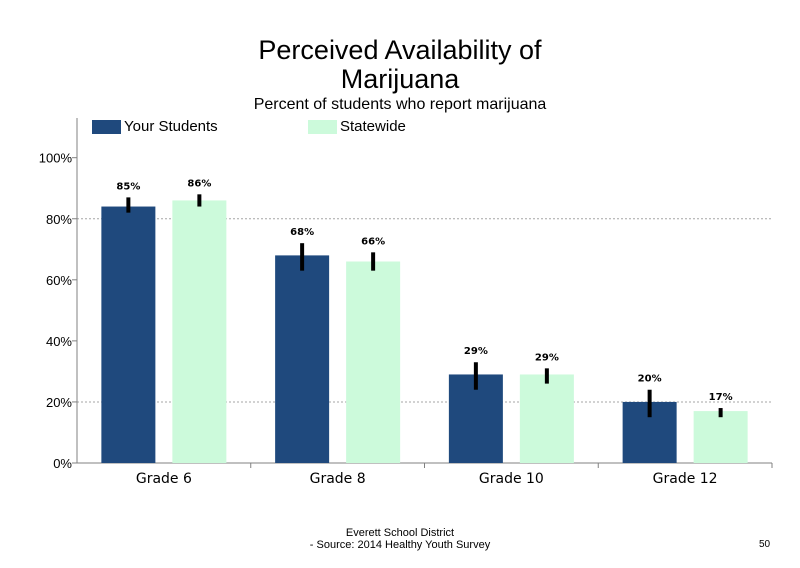 Image resolution: width=800 pixels, height=568 pixels. I want to click on y-tick-label: 20%, so click(59, 402).